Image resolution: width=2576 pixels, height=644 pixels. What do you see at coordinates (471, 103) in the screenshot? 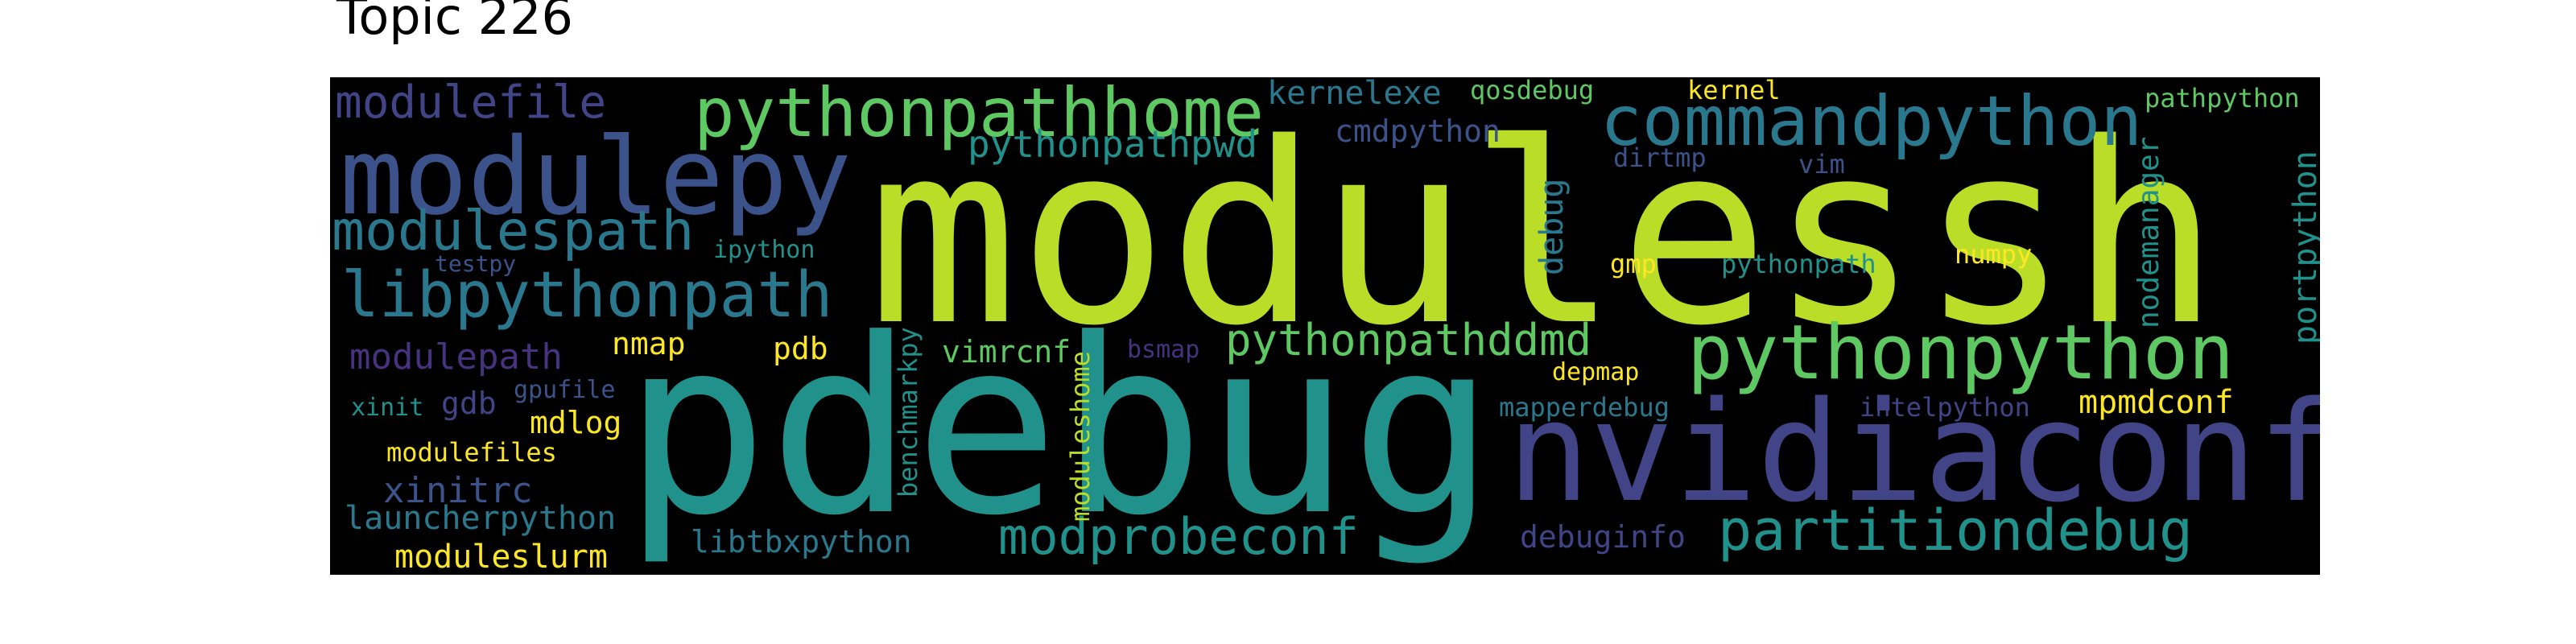
I see `word: modulefile` at bounding box center [471, 103].